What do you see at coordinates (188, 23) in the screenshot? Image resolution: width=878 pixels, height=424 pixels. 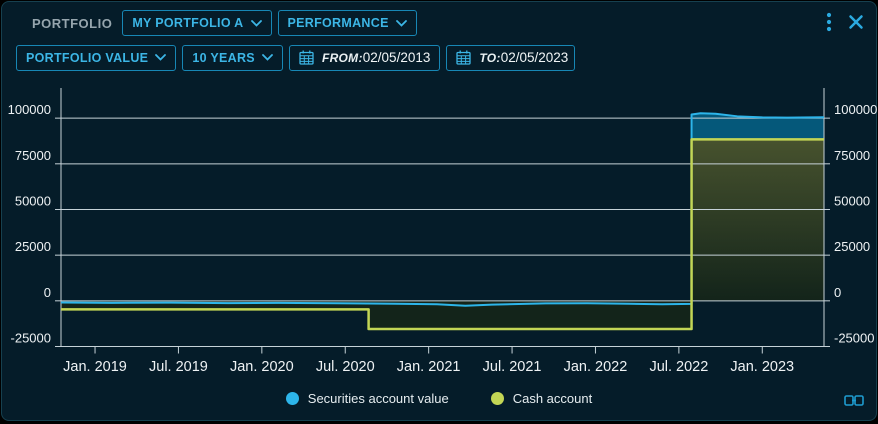 I see `portfolio-select-value: MY PORTFOLIO A` at bounding box center [188, 23].